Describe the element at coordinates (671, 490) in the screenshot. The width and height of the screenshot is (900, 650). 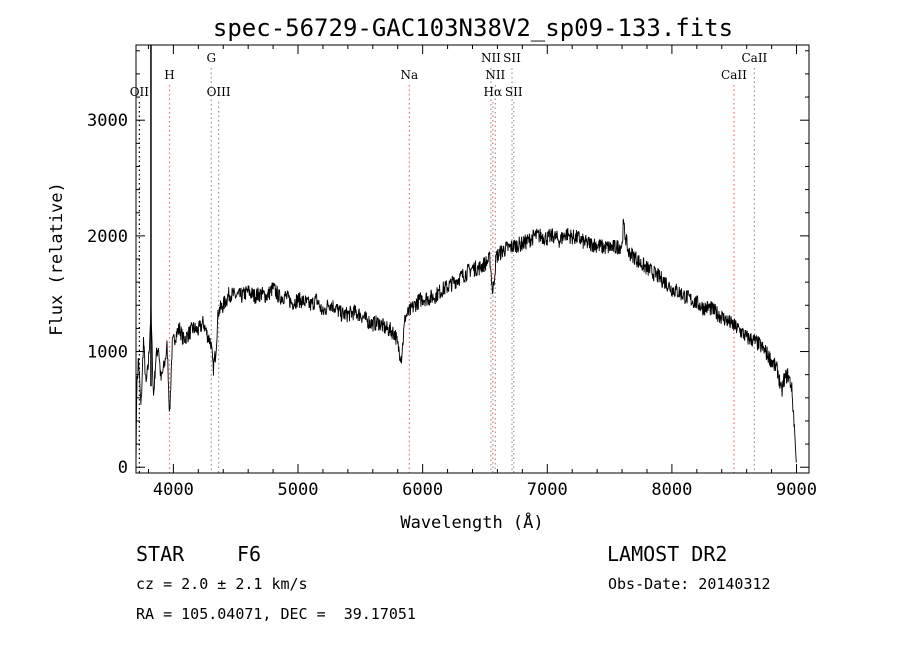
I see `x-tick-label: 8000` at that location.